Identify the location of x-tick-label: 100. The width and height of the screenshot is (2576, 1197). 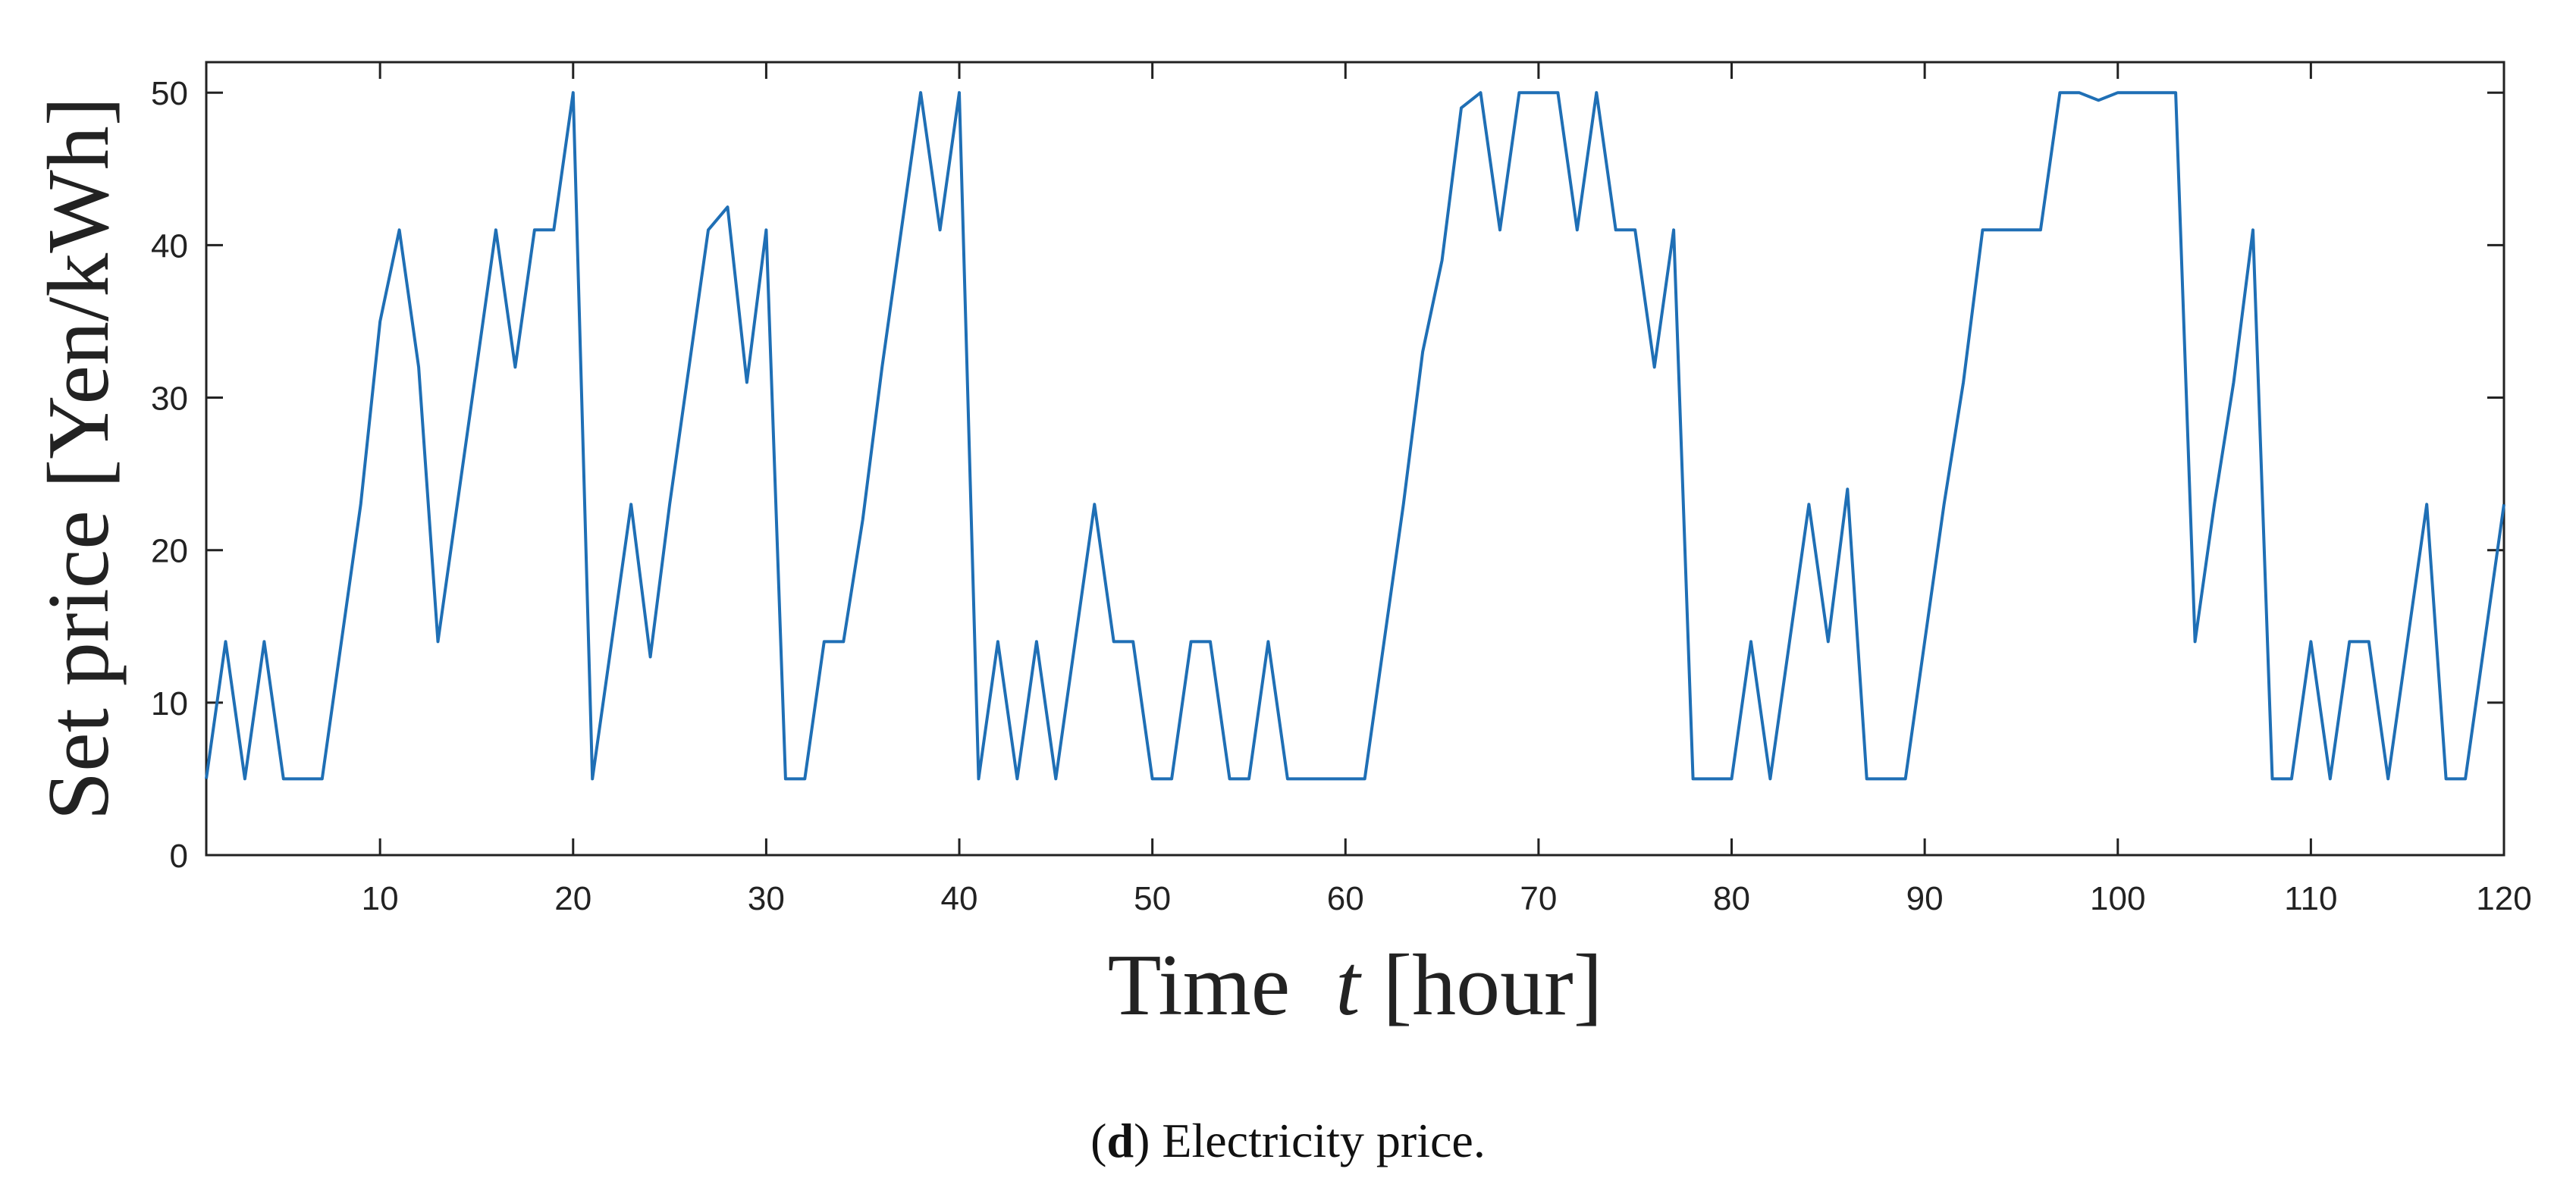
(2117, 899).